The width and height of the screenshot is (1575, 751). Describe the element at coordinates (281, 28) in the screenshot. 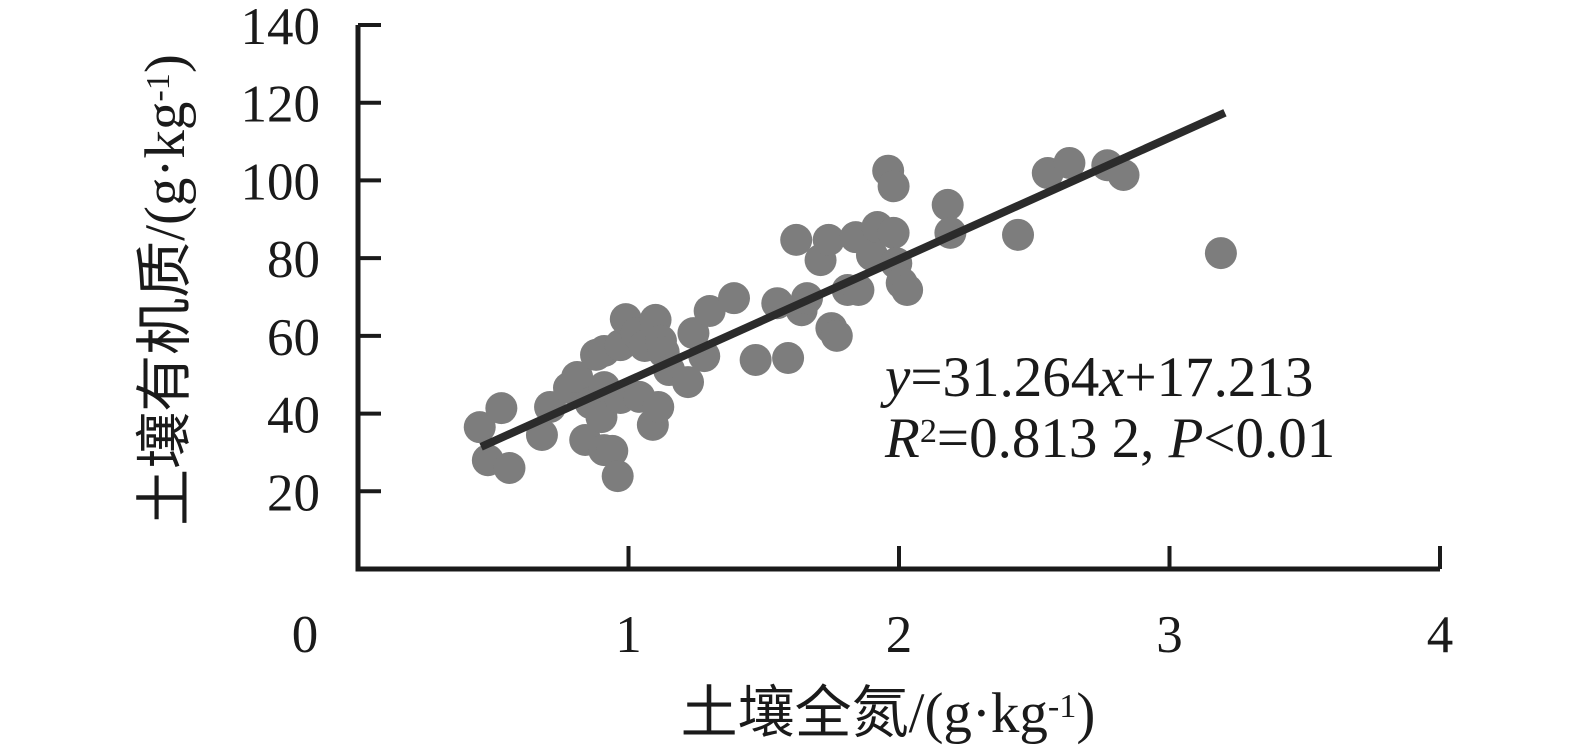

I see `y-tick-label: 140` at that location.